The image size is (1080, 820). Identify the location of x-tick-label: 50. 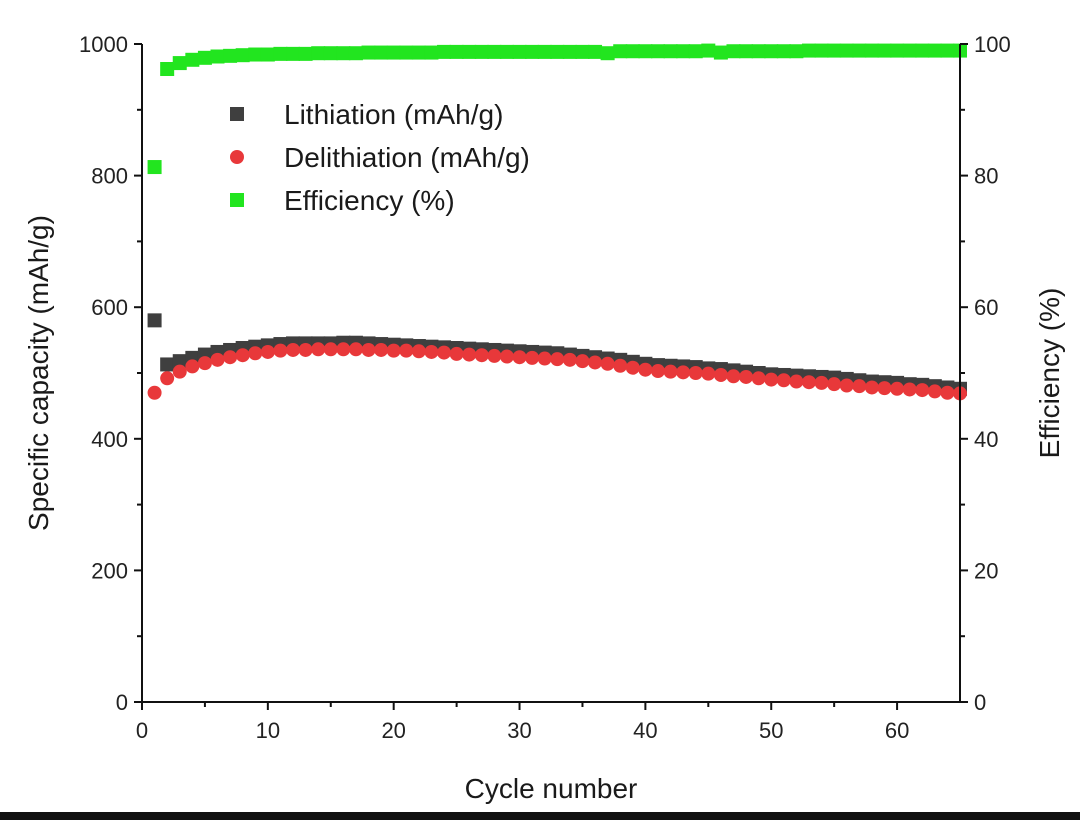
(771, 730).